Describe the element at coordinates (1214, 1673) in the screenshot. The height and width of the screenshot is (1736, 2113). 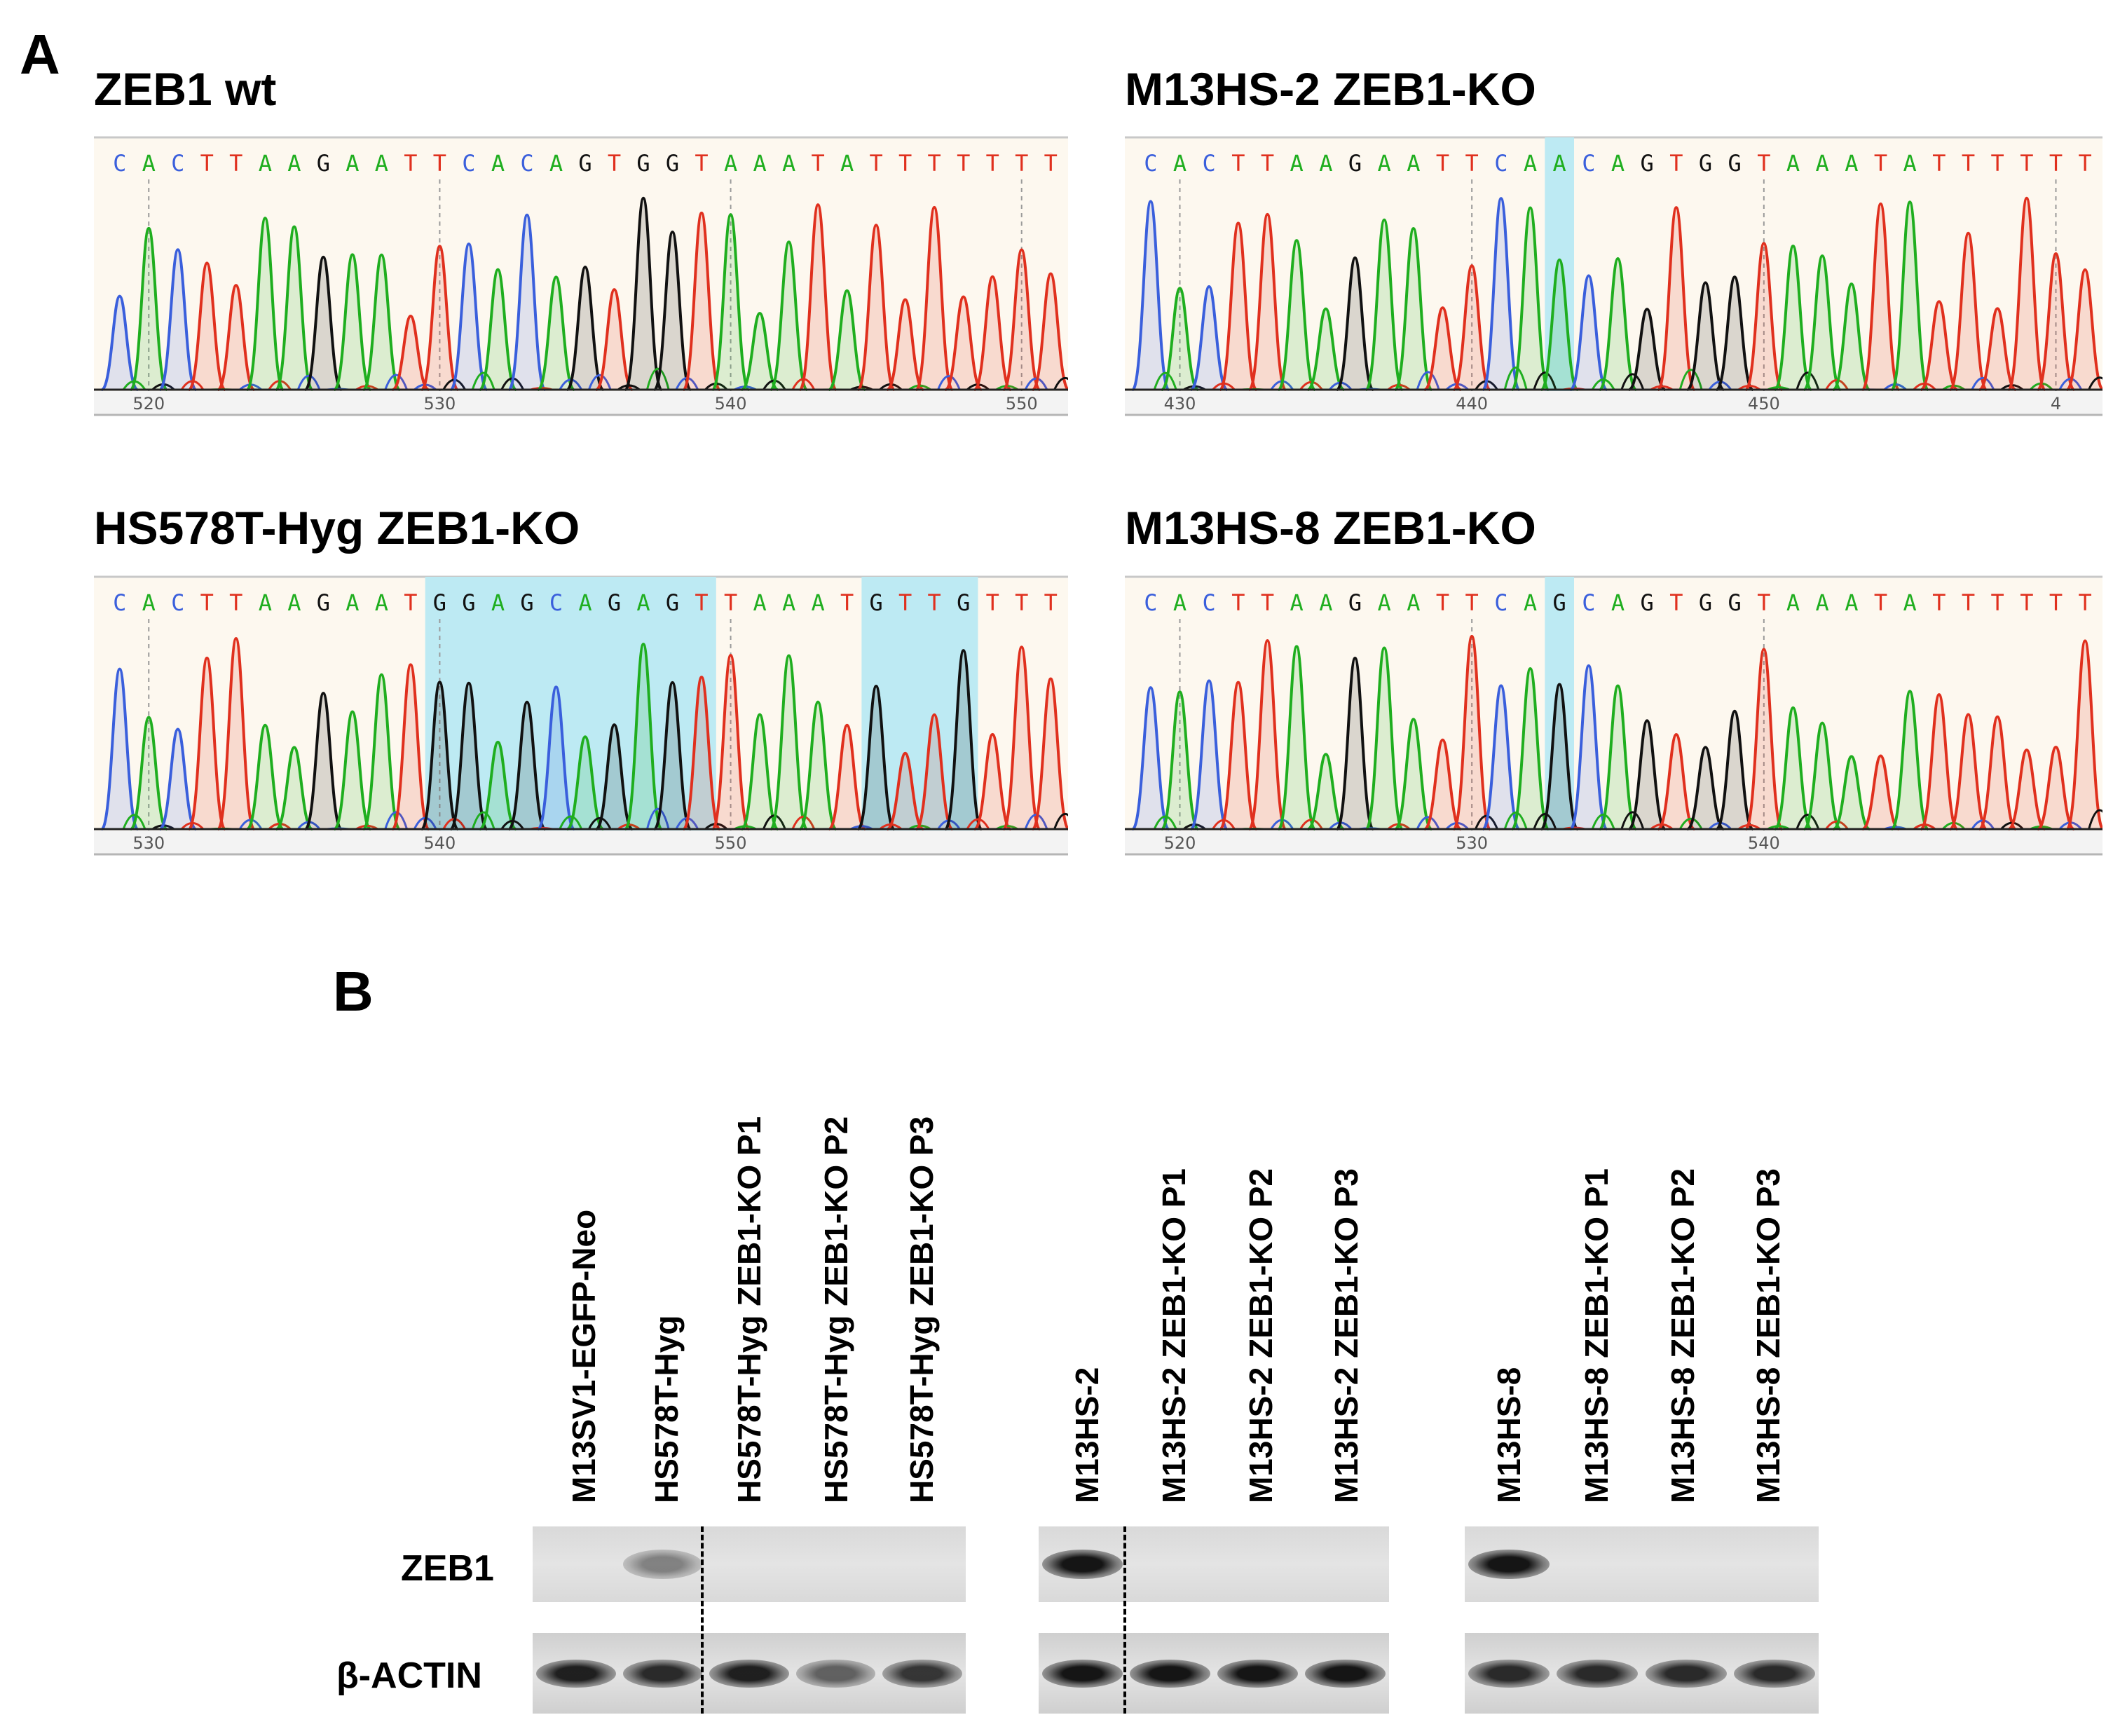
I see `blot-actin-group2` at that location.